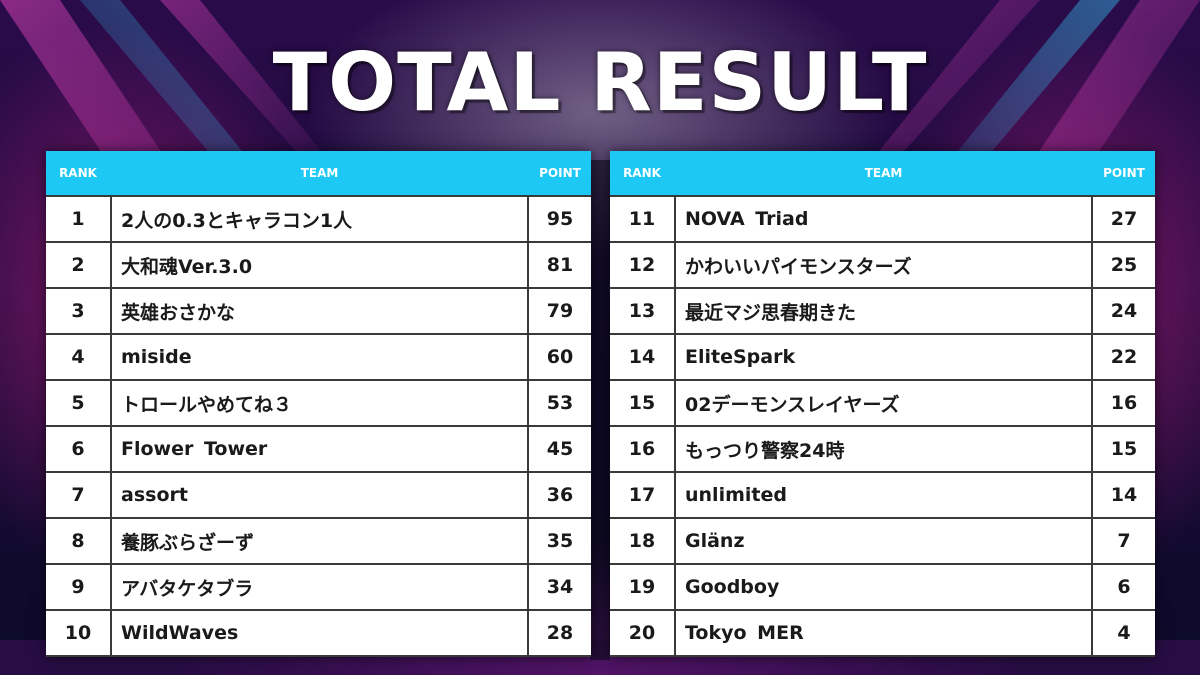 This screenshot has height=675, width=1200. Describe the element at coordinates (643, 449) in the screenshot. I see `rank-cell: 16` at that location.